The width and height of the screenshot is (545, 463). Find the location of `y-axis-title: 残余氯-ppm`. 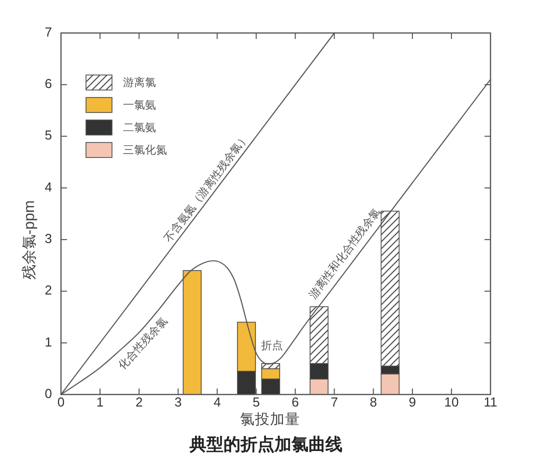

y-axis-title: 残余氯-ppm is located at coordinates (29, 240).